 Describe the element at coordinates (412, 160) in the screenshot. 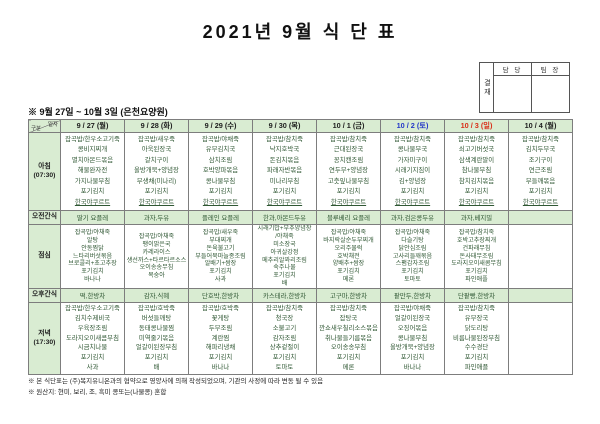

I see `menu-item: 가자미구이` at that location.